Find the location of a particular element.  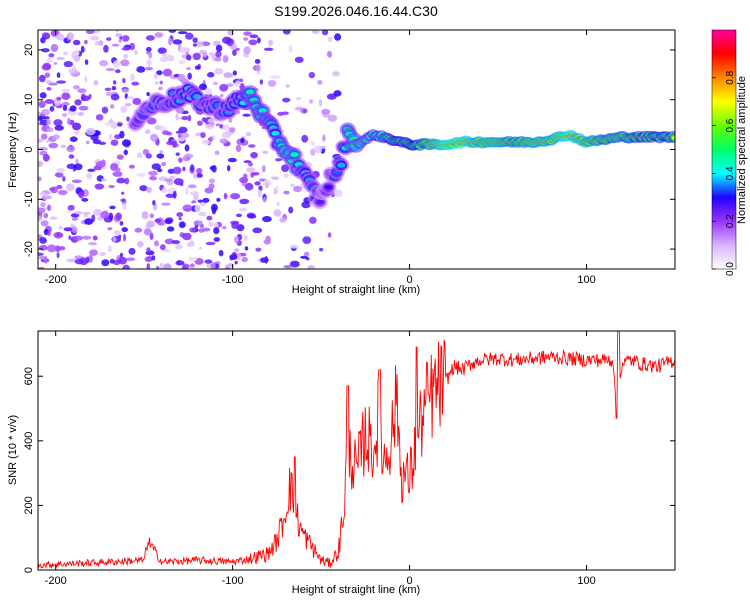

figure-title: S199.2026.046.16.44.C30 is located at coordinates (356, 11).